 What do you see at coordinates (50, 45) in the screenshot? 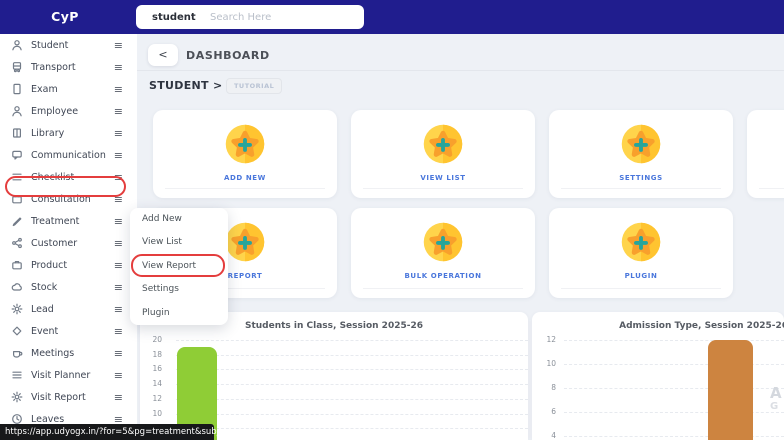
I see `sidebar-item-label: Student` at bounding box center [50, 45].